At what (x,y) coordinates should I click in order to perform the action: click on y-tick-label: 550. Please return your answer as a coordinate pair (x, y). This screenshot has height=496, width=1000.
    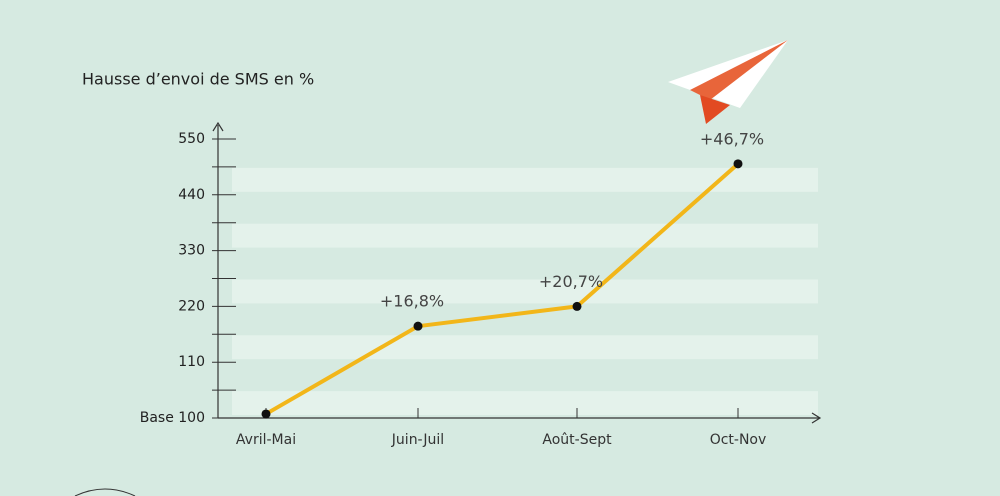
    Looking at the image, I should click on (191, 139).